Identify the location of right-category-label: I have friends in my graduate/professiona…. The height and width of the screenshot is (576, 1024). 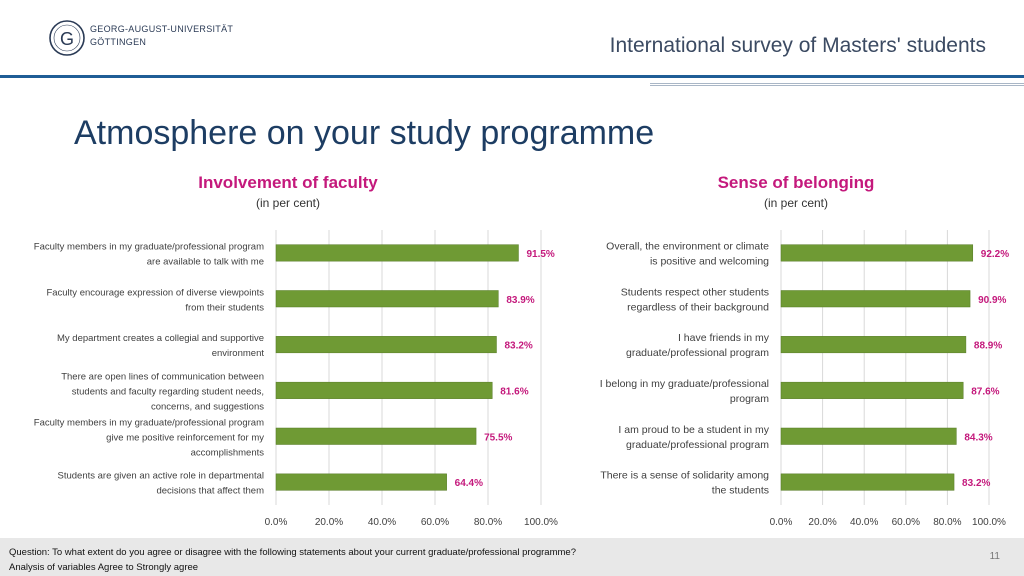
(698, 345).